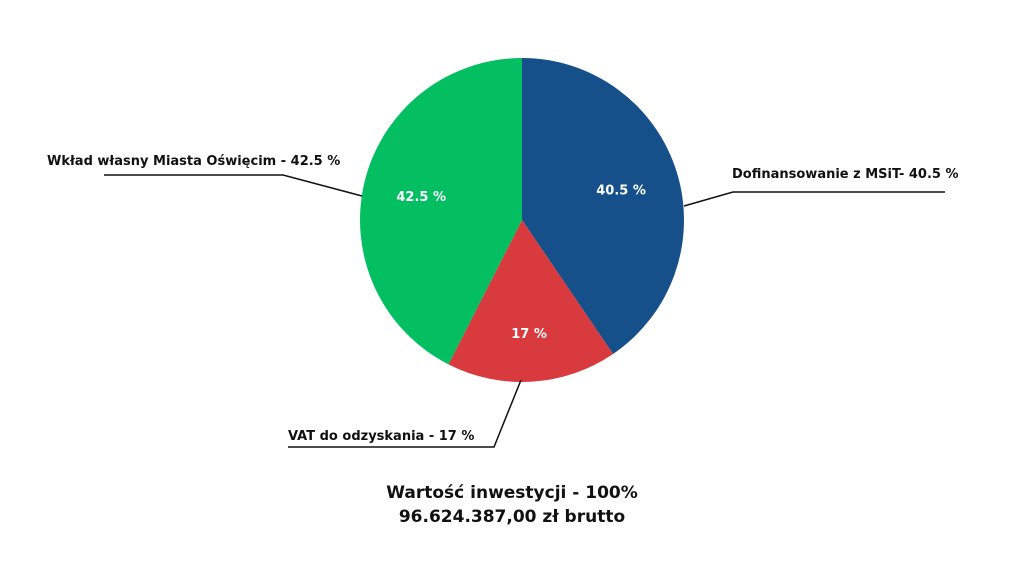  Describe the element at coordinates (421, 197) in the screenshot. I see `slice-value-label-own-contribution: 42.5 %` at that location.